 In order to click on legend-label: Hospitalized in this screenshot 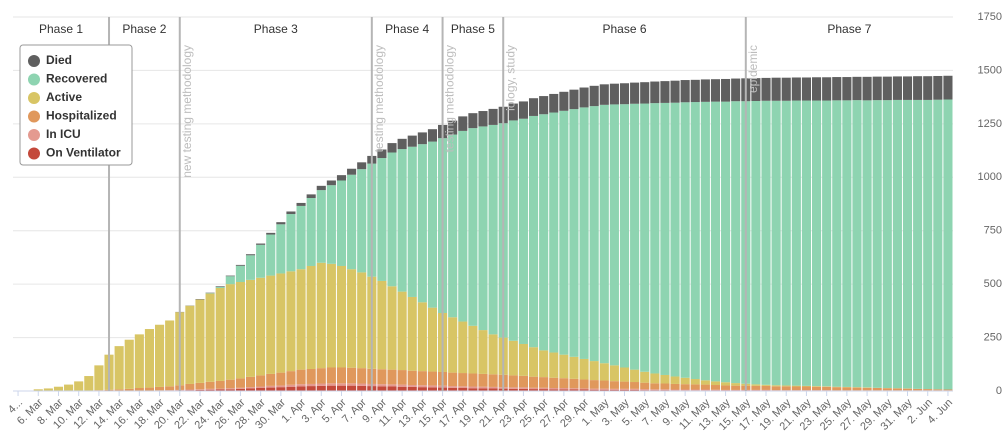, I will do `click(81, 116)`.